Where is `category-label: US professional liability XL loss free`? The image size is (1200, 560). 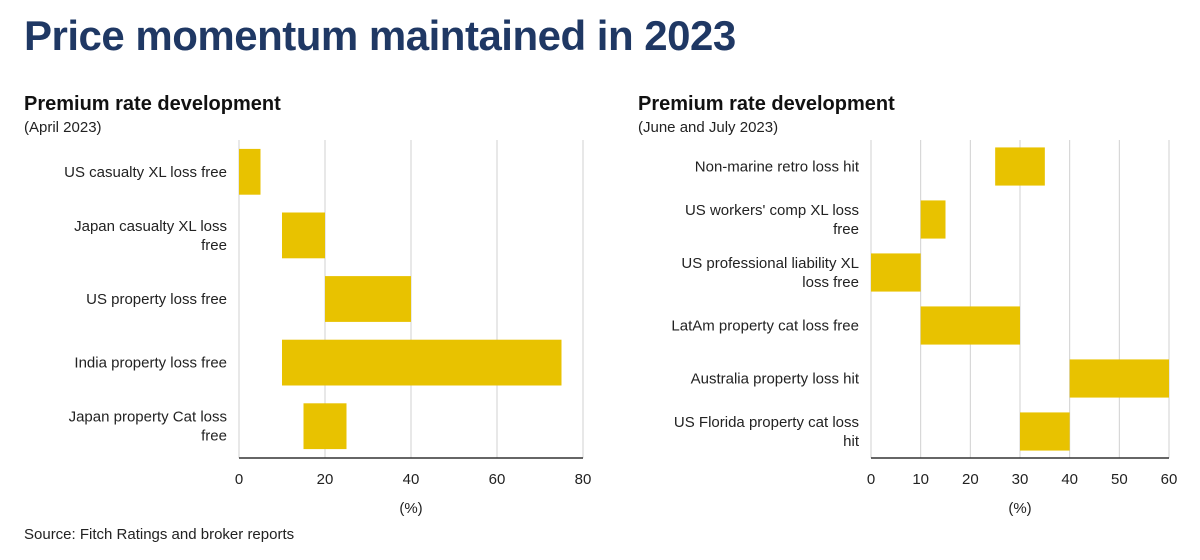 category-label: US professional liability XL loss free is located at coordinates (770, 273).